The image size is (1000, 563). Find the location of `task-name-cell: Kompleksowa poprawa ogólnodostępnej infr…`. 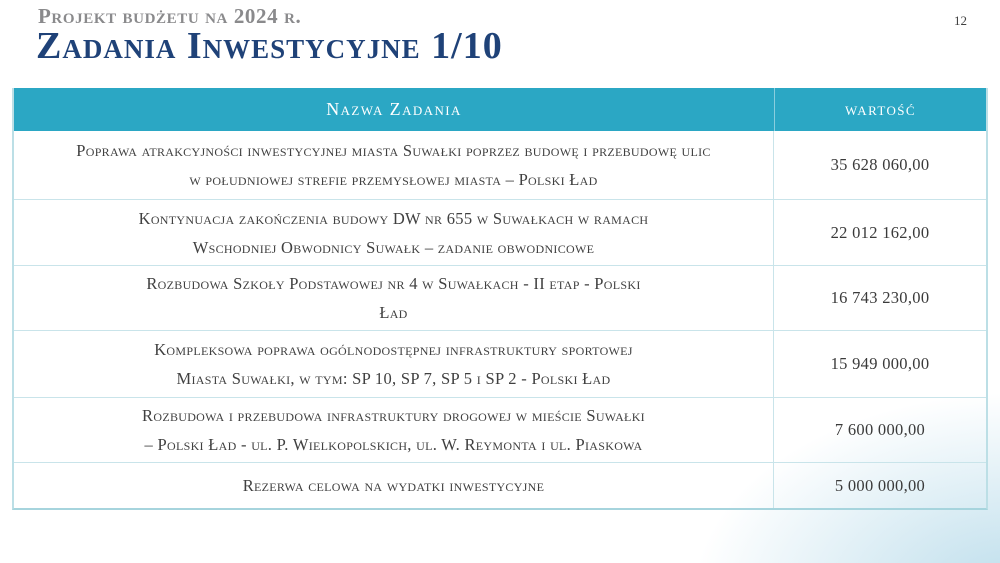

task-name-cell: Kompleksowa poprawa ogólnodostępnej infr… is located at coordinates (394, 364).